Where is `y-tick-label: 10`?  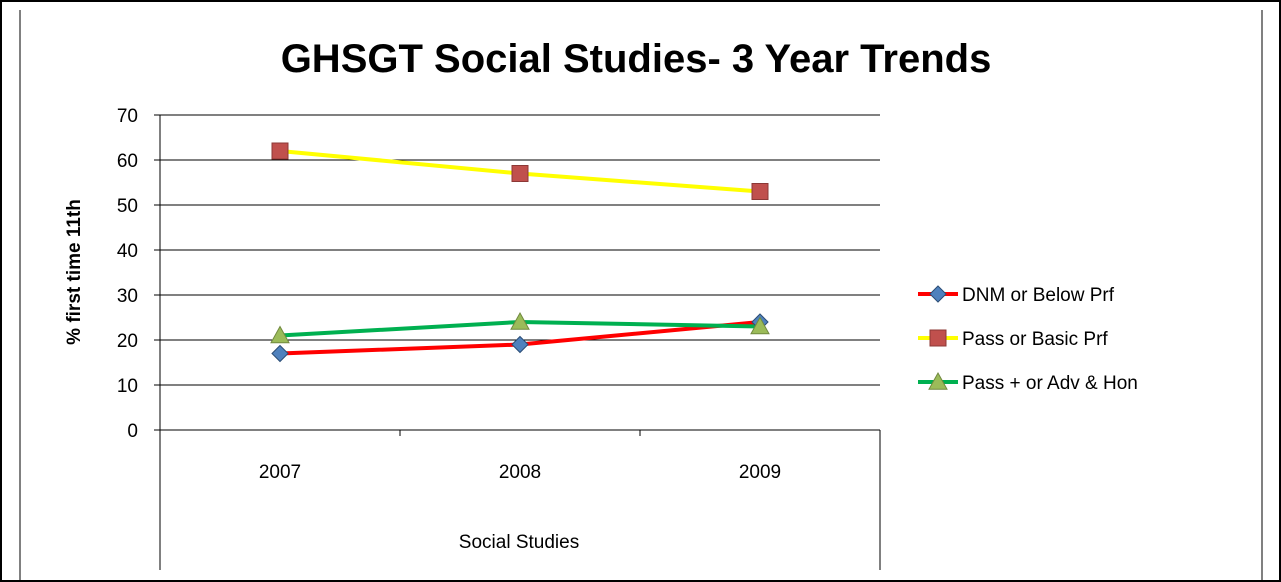
y-tick-label: 10 is located at coordinates (127, 386).